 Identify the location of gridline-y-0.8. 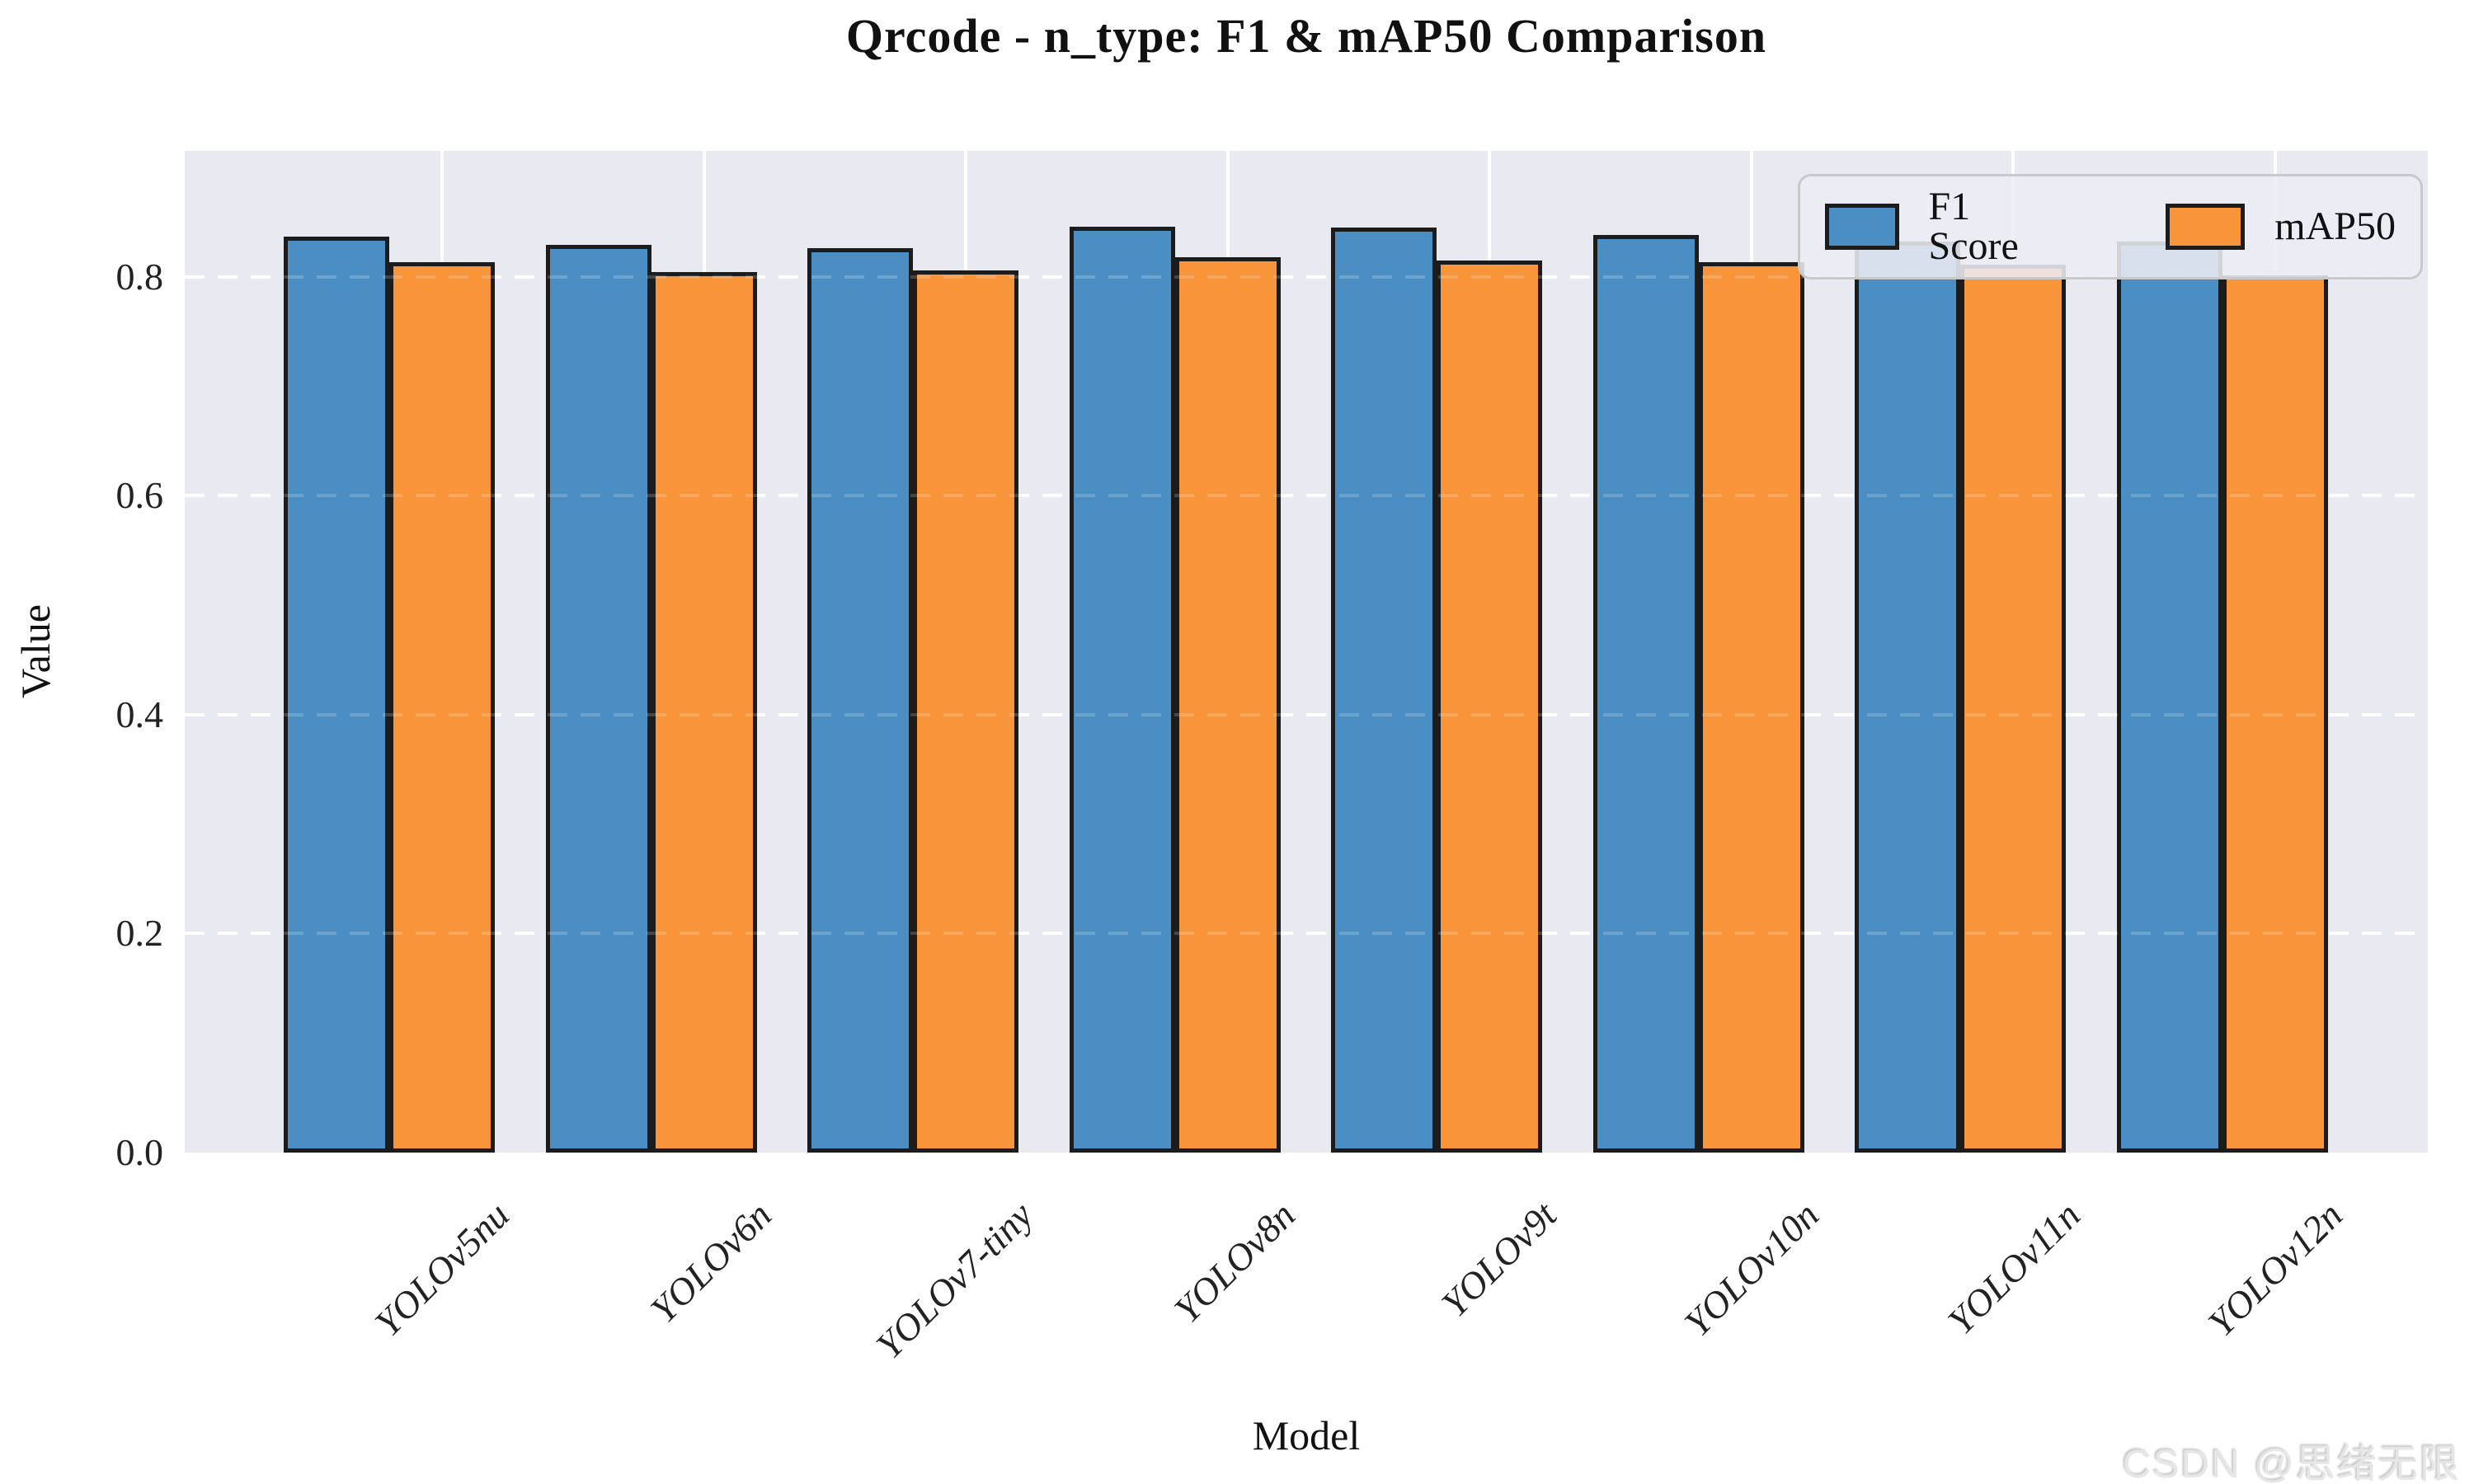
(1306, 277).